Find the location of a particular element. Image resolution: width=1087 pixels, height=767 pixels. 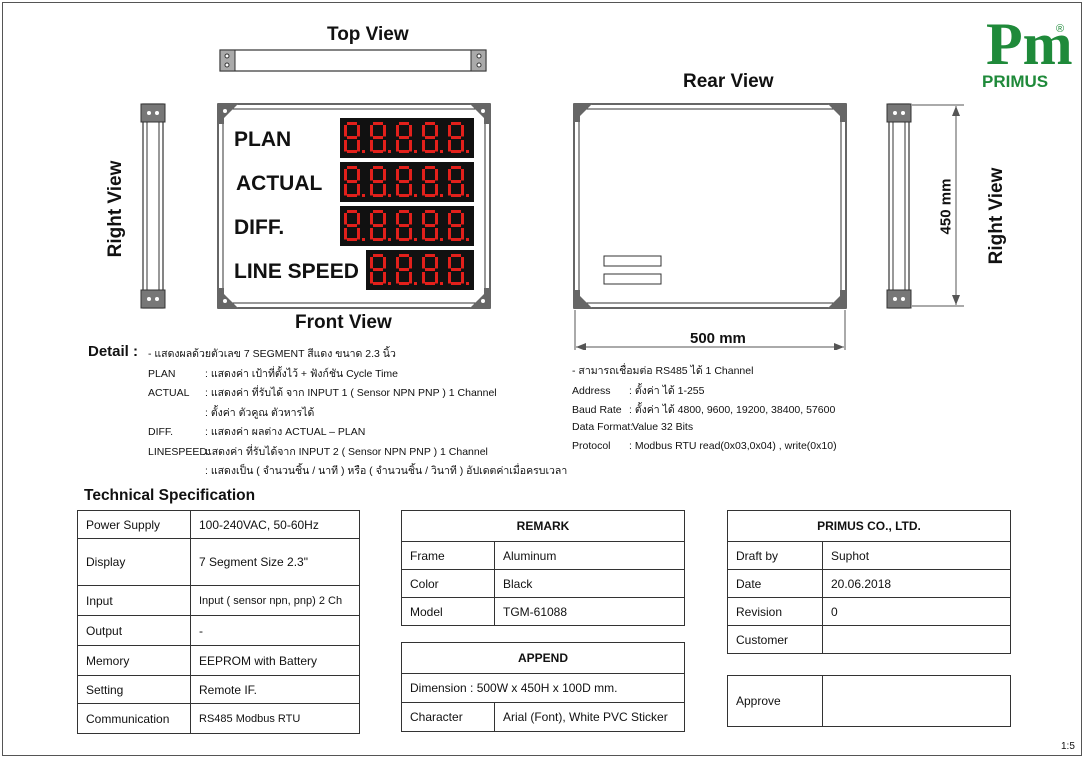

detail-left-line: DIFF.: แสดงค่า ผลต่าง ACTUAL – PLAN is located at coordinates (256, 431).